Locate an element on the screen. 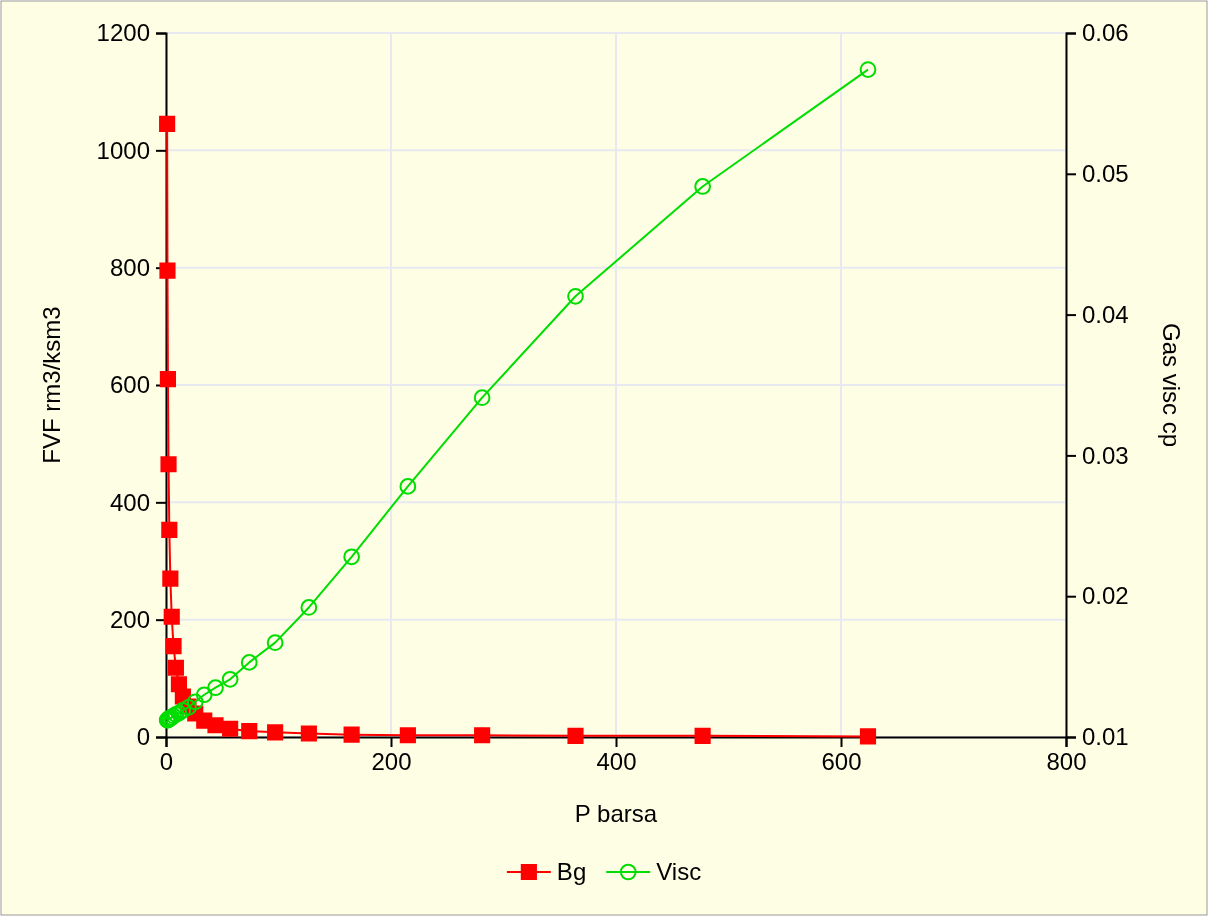 The width and height of the screenshot is (1208, 916). y-tick-label: 400 is located at coordinates (129, 502).